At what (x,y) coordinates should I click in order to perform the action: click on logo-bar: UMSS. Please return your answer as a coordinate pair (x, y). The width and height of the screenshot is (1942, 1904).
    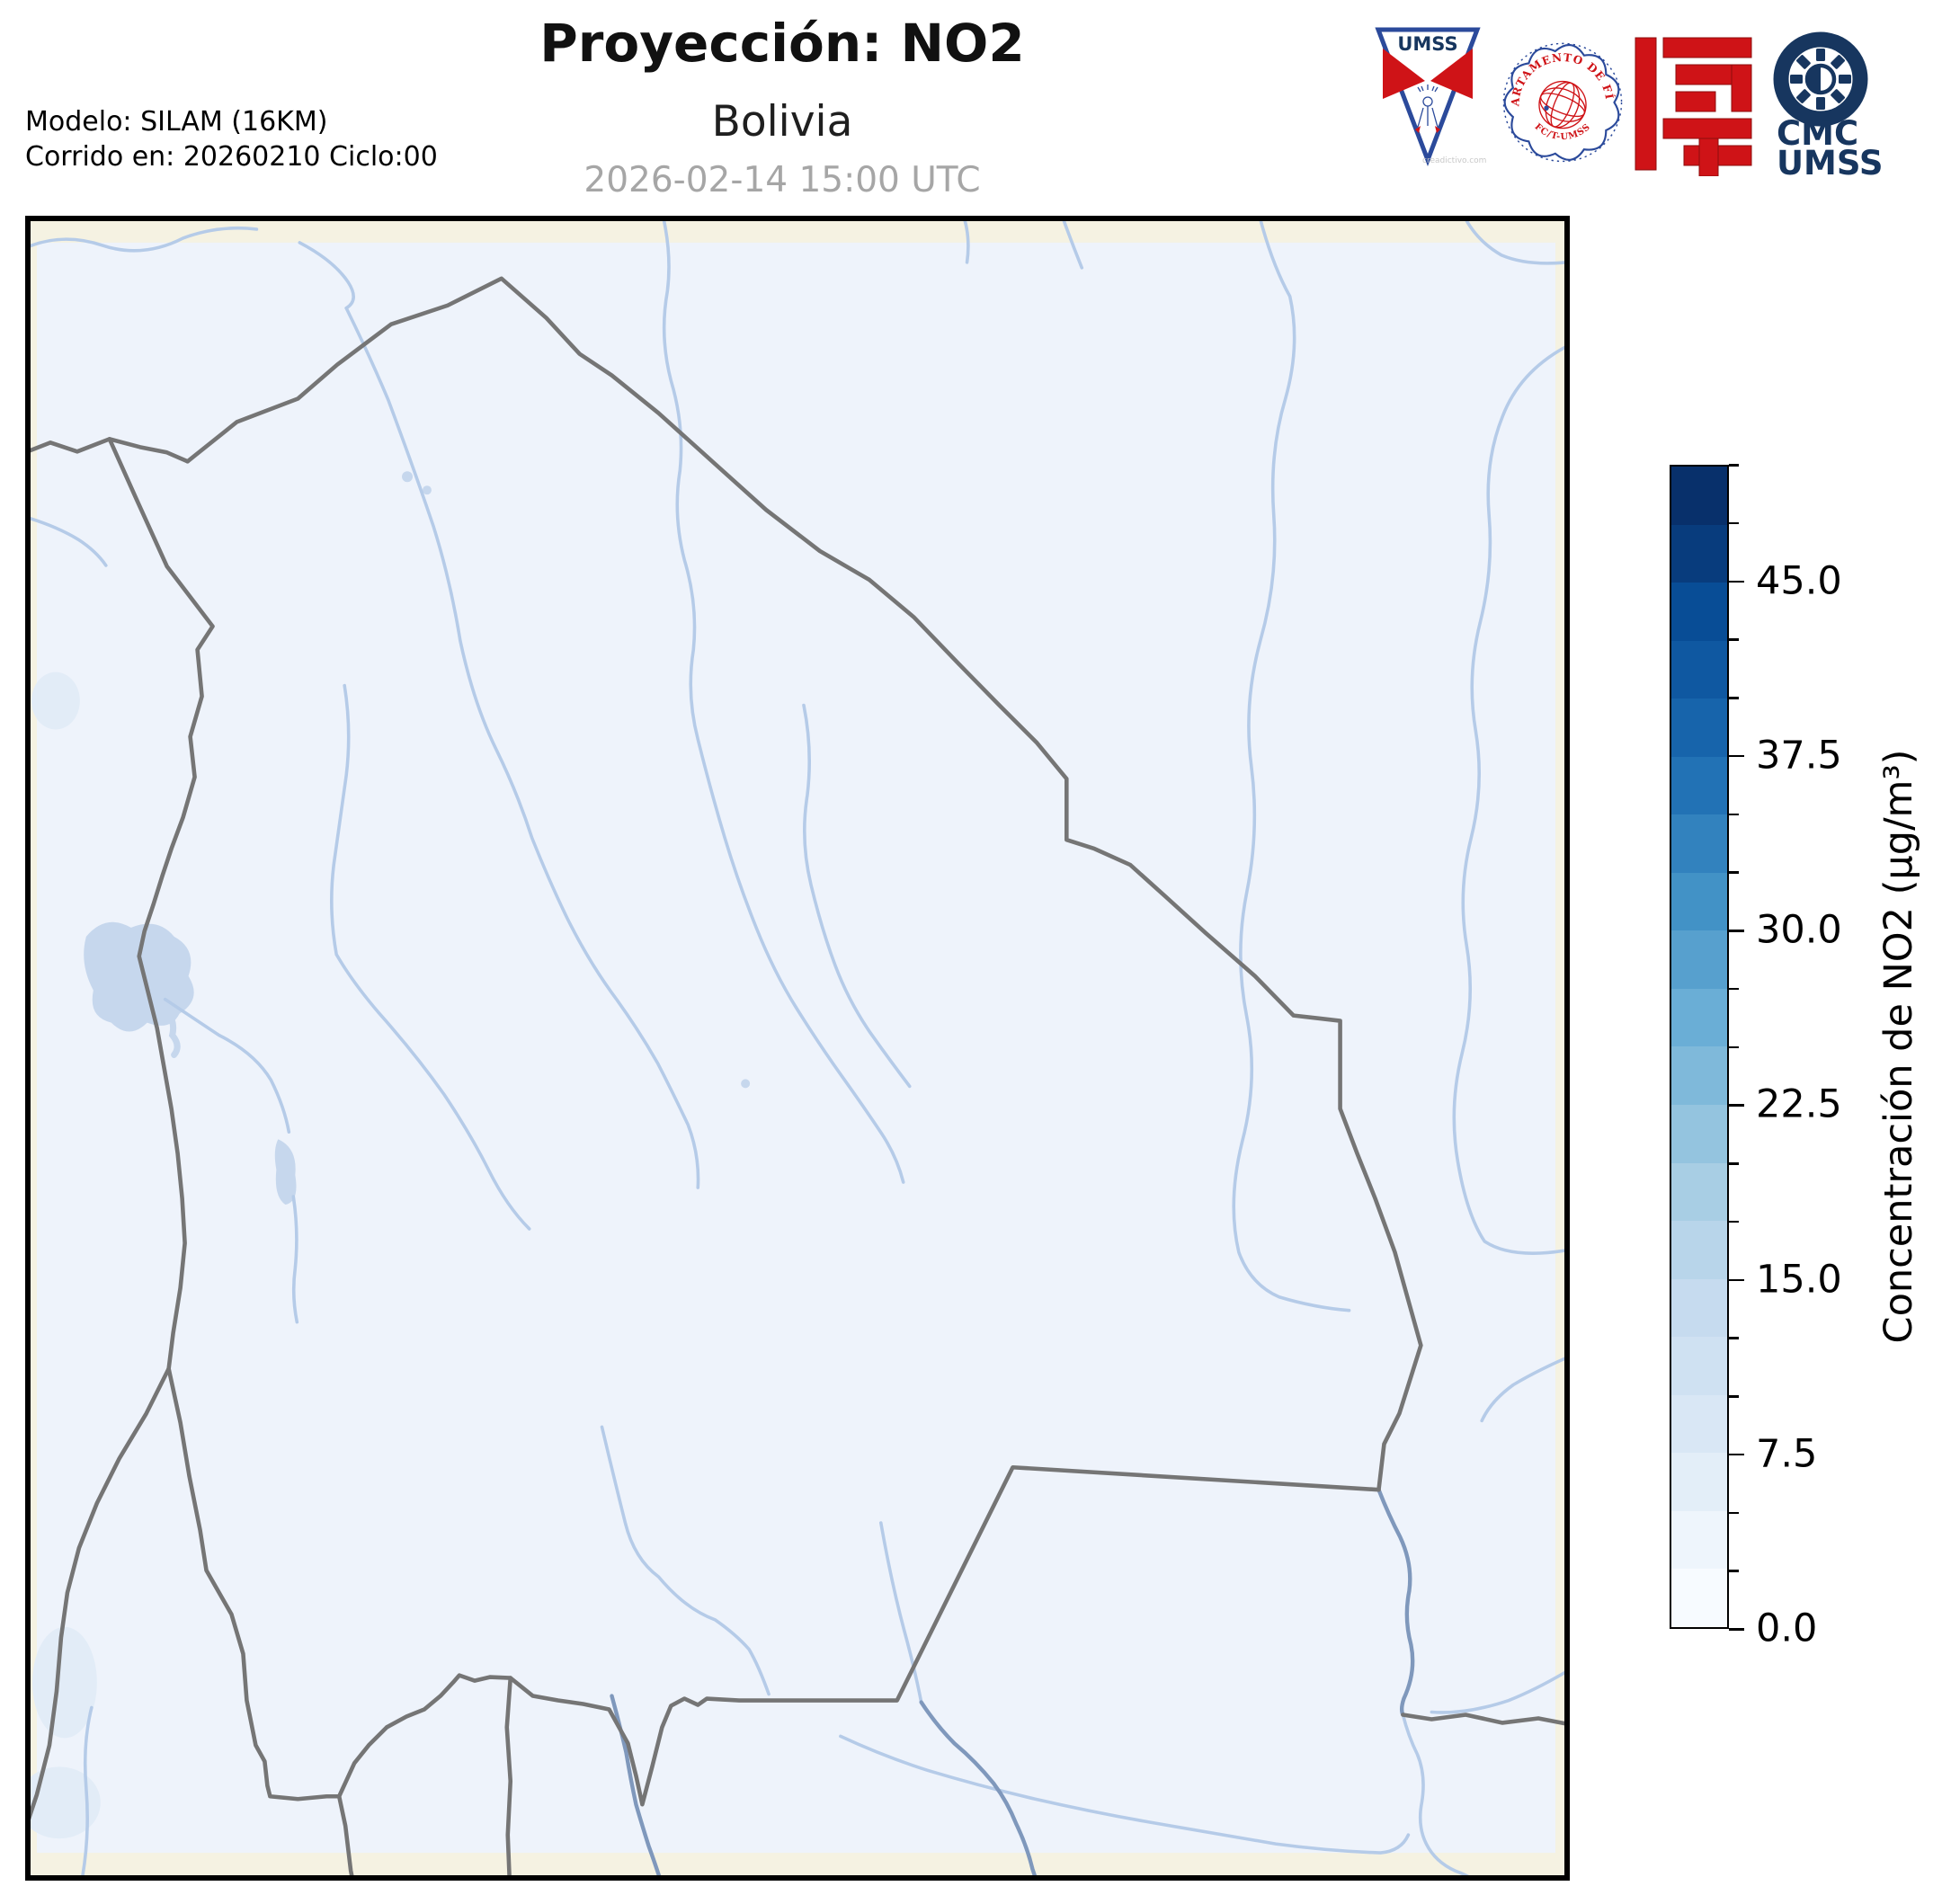
    Looking at the image, I should click on (1654, 95).